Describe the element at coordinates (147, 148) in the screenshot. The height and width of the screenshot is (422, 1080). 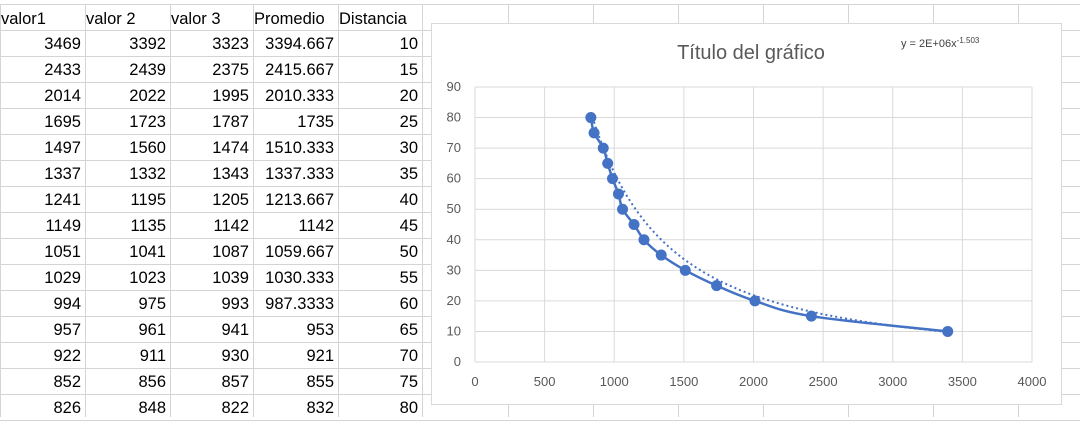
I see `data-cell: 1560` at that location.